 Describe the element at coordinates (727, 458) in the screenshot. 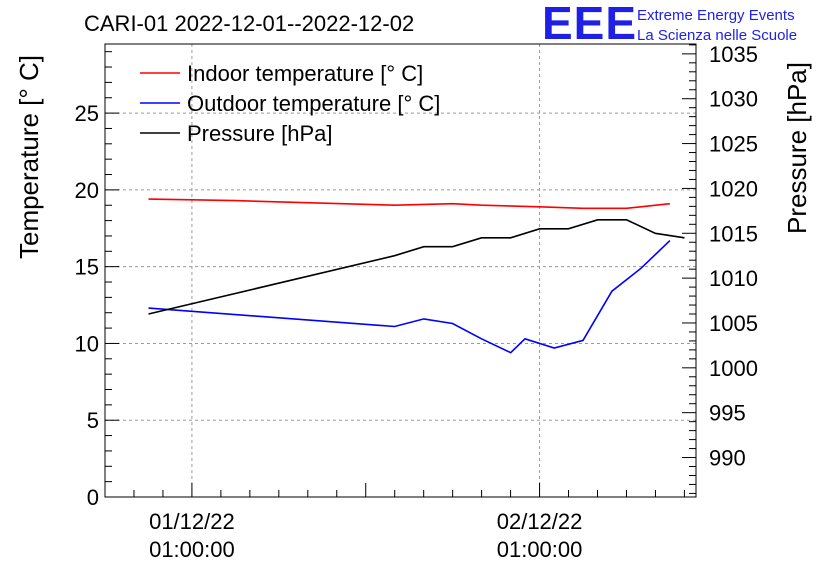

I see `y2-tick-label: 990` at that location.